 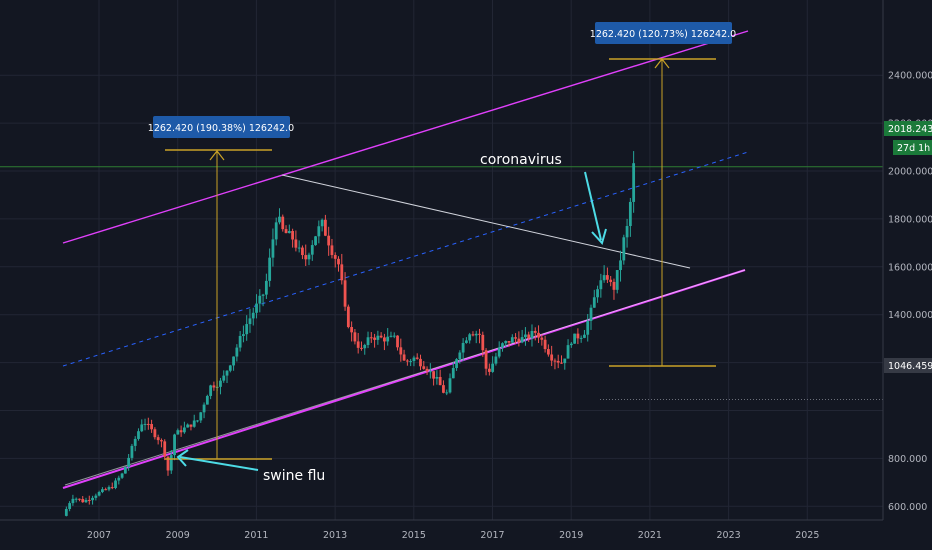 What do you see at coordinates (910, 366) in the screenshot?
I see `support-level-label: 1046.459` at bounding box center [910, 366].